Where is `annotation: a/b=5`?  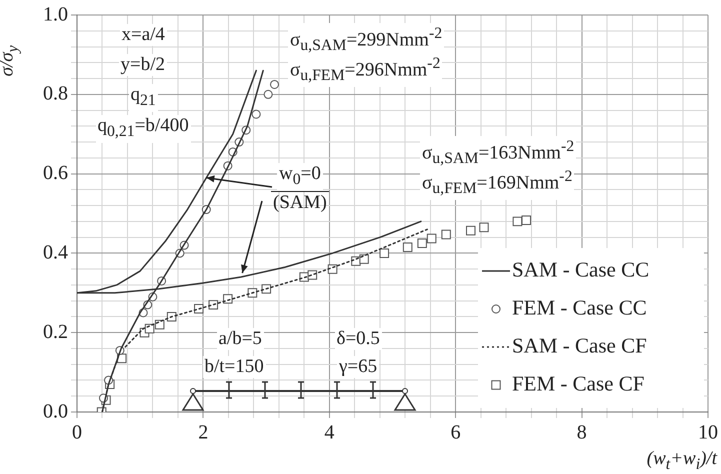 annotation: a/b=5 is located at coordinates (240, 339).